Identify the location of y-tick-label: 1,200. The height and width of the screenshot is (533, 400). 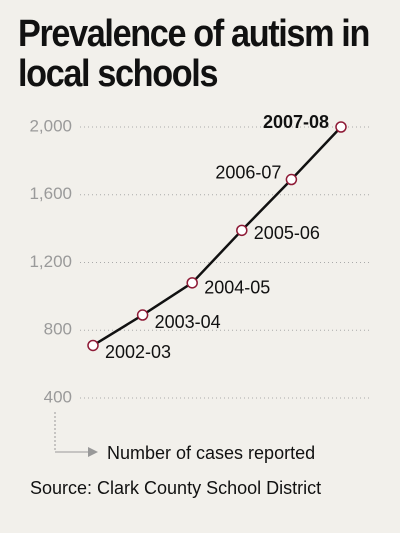
(50, 261).